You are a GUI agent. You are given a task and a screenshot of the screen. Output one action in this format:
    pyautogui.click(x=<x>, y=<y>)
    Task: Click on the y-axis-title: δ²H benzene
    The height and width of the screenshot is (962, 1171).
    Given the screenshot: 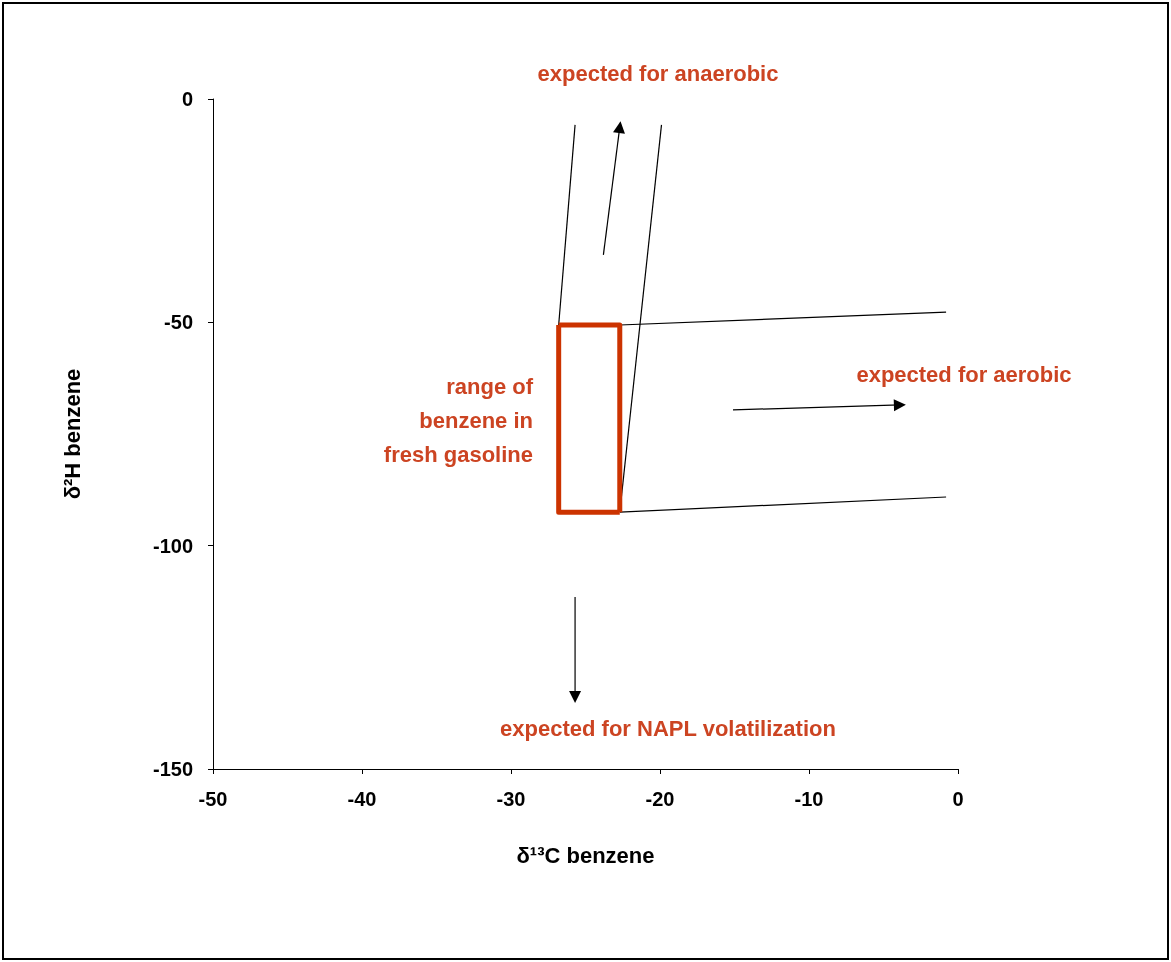 What is the action you would take?
    pyautogui.click(x=72, y=434)
    